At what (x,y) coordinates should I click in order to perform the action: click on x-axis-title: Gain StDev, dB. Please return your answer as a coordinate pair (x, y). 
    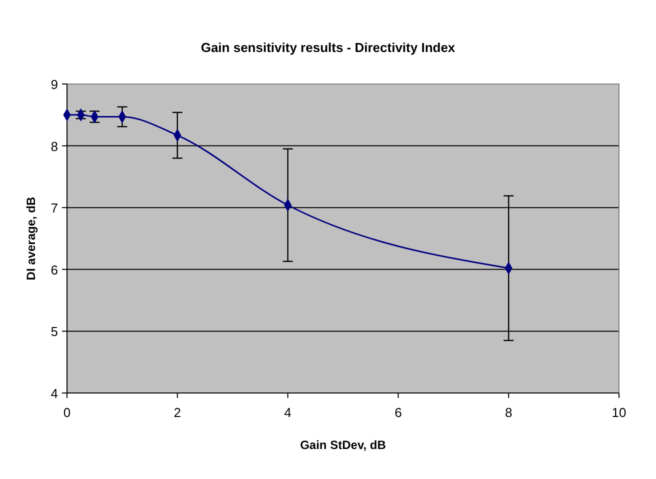
    Looking at the image, I should click on (343, 445).